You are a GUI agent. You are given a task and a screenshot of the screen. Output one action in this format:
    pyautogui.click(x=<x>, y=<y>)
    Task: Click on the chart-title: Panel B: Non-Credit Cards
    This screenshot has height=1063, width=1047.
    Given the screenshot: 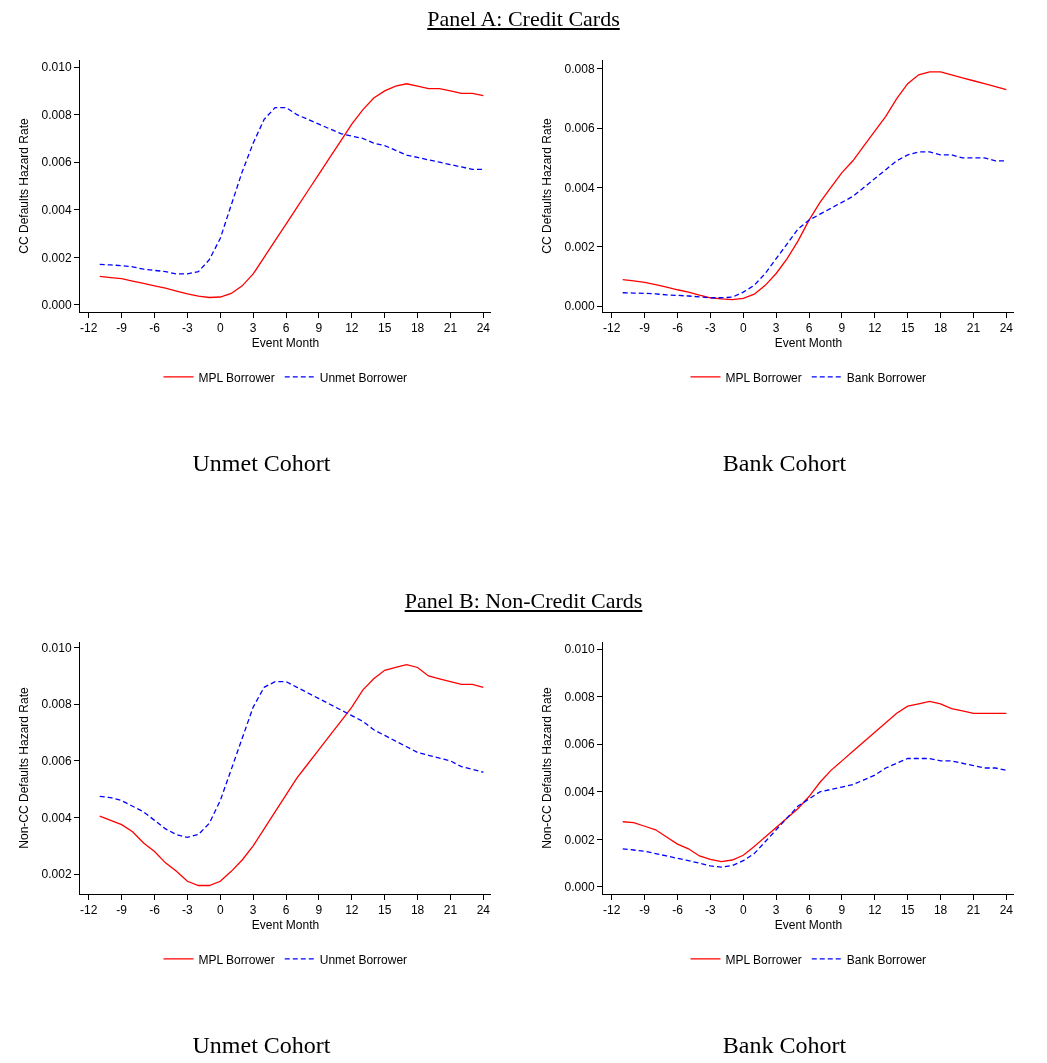 What is the action you would take?
    pyautogui.click(x=523, y=600)
    